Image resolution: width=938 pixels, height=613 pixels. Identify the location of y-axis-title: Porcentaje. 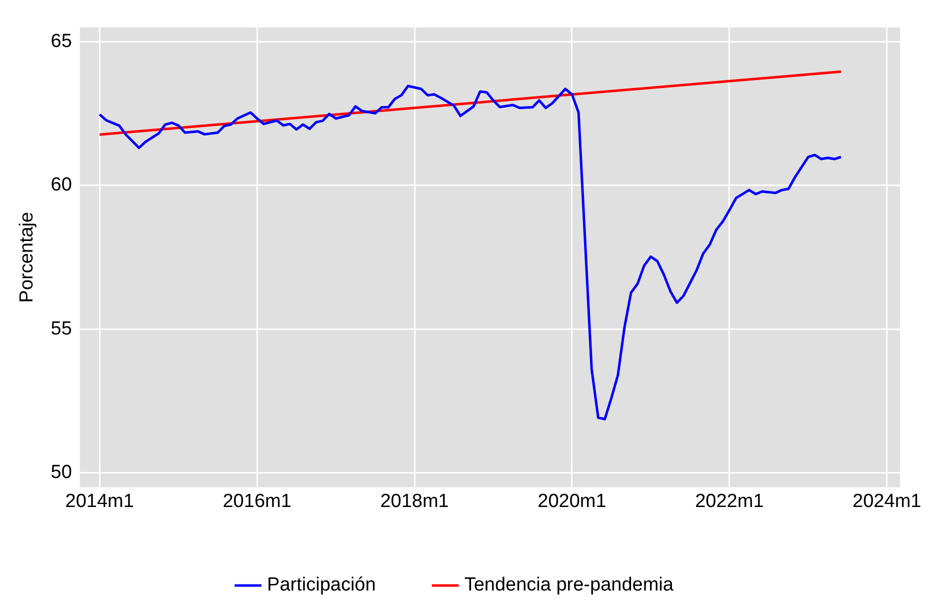
(27, 257).